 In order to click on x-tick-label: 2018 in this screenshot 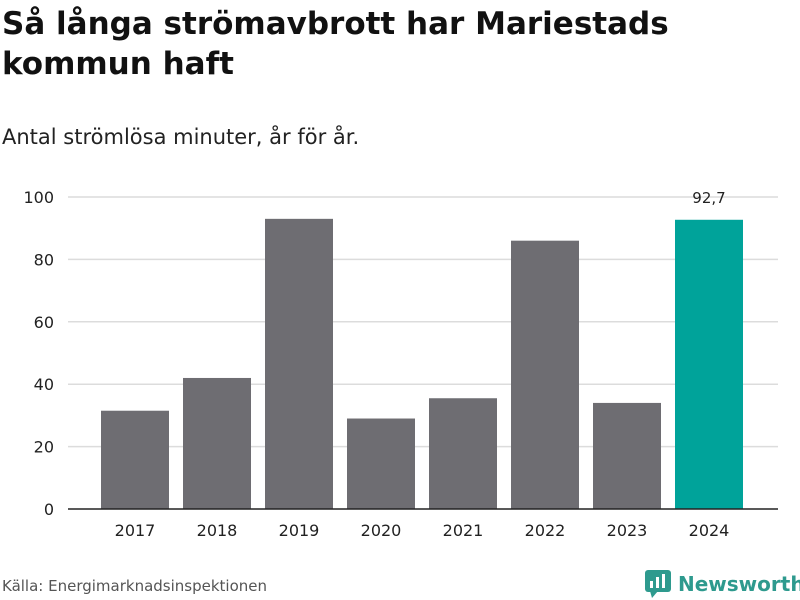, I will do `click(217, 530)`.